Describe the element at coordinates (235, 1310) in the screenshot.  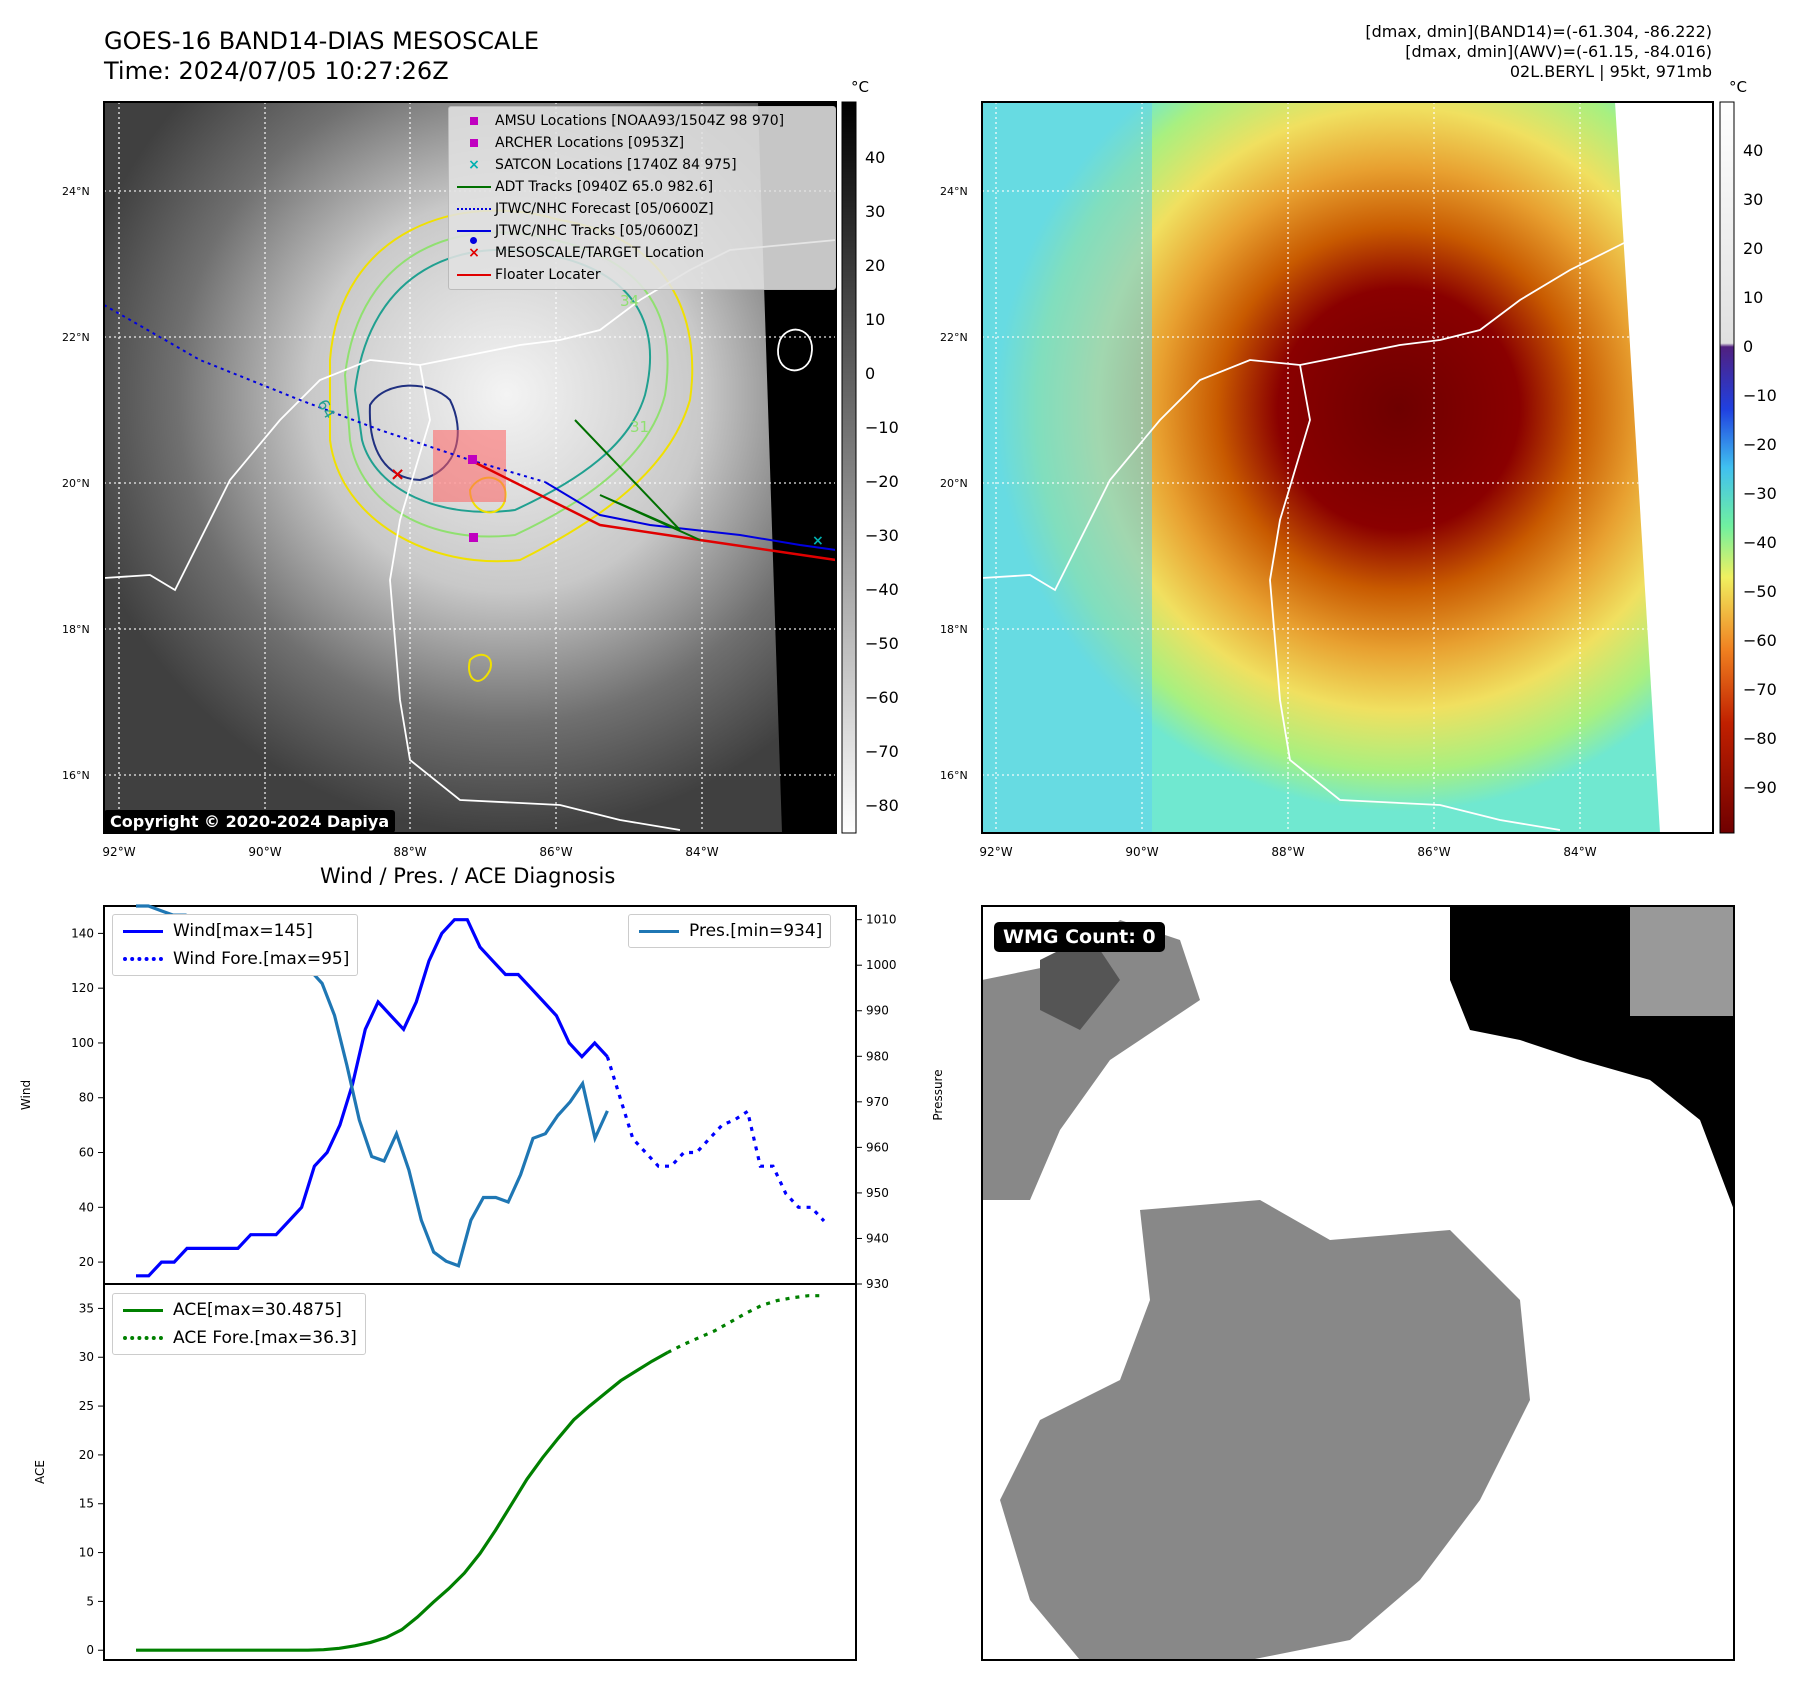
I see `legend-item-ace: ACE[max=30.4875]` at that location.